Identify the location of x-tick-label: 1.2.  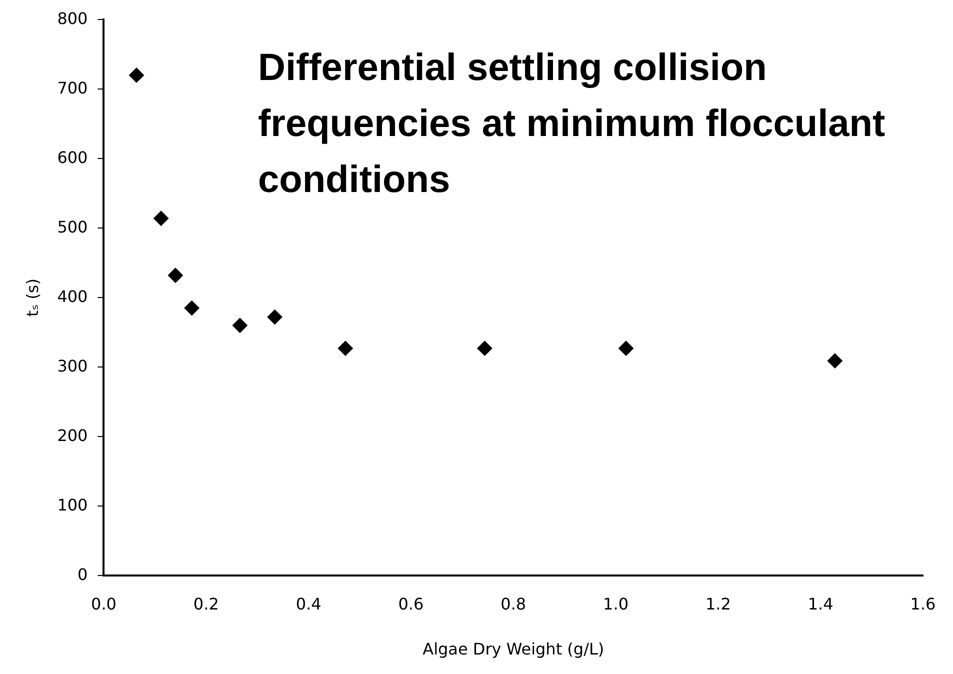
(718, 604).